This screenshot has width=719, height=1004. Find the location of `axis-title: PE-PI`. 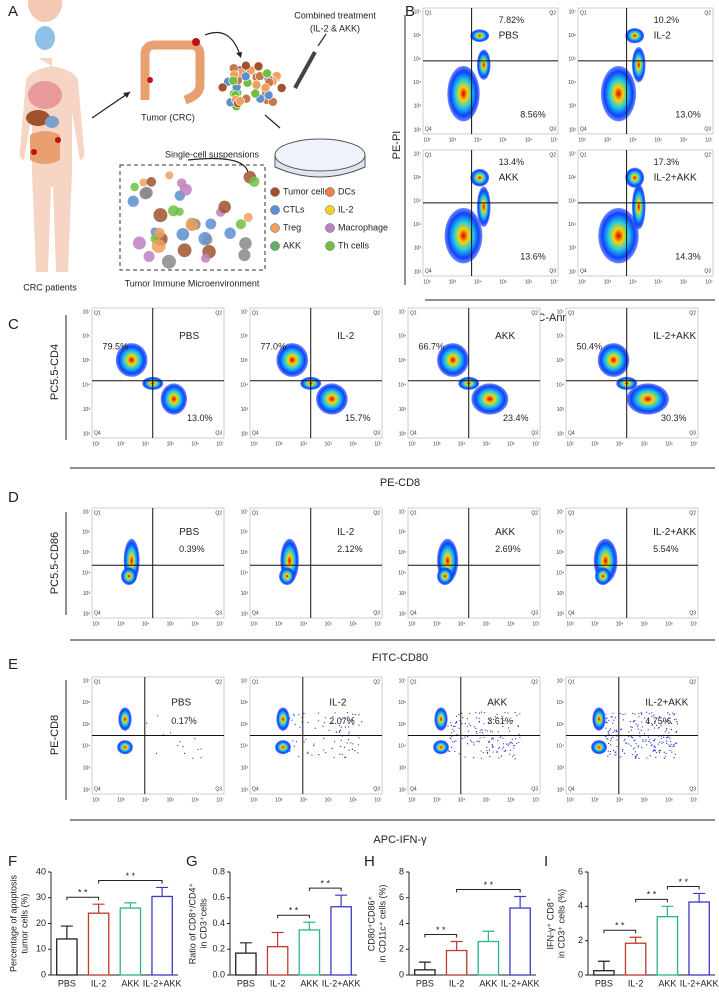

axis-title: PE-PI is located at coordinates (397, 145).